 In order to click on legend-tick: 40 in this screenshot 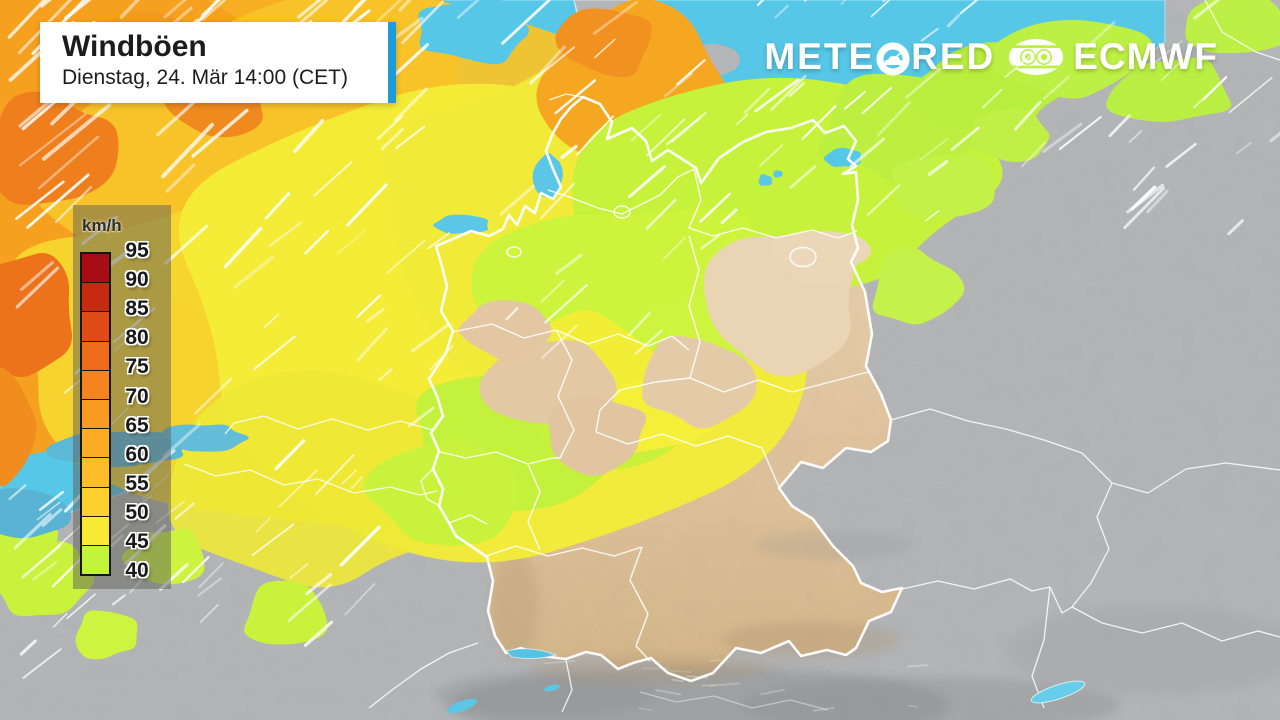, I will do `click(137, 570)`.